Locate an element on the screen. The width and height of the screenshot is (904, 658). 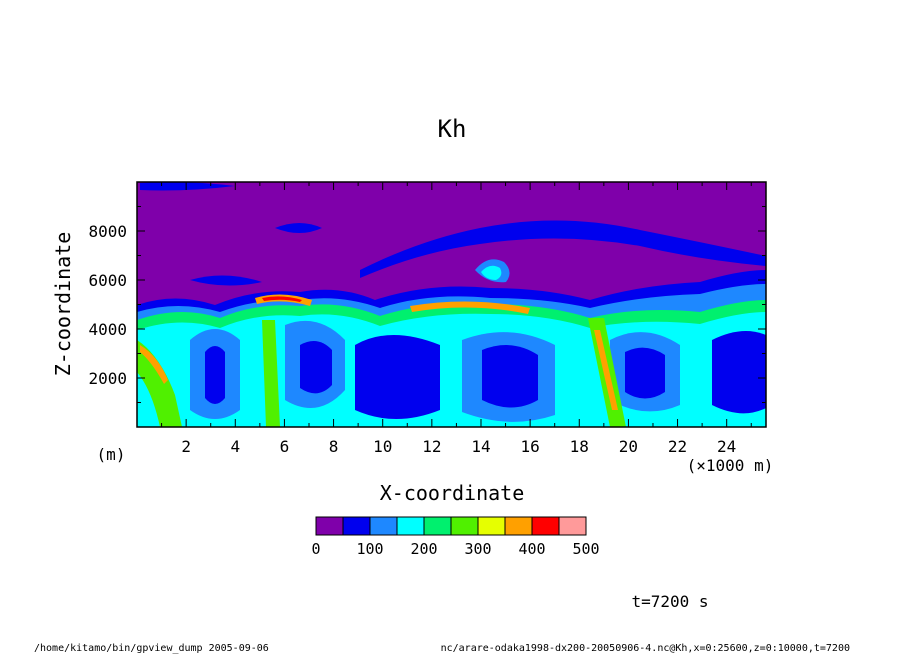
x-tick-label: 4 is located at coordinates (235, 446).